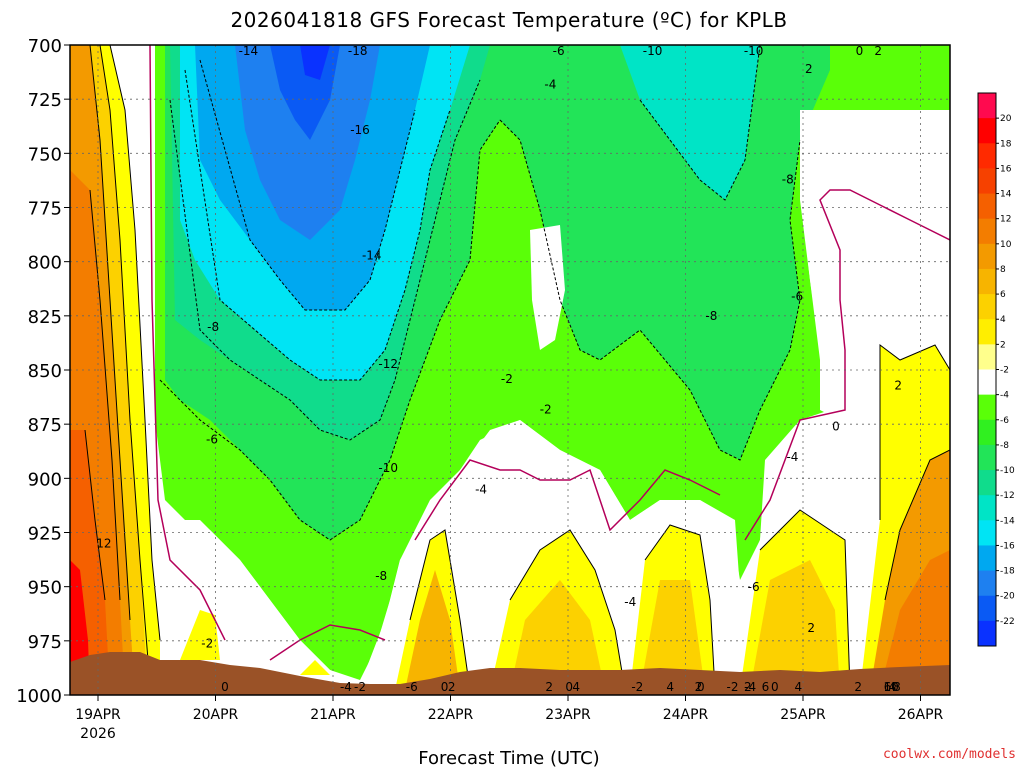 The width and height of the screenshot is (1024, 768). I want to click on y-tick-label: 925, so click(45, 534).